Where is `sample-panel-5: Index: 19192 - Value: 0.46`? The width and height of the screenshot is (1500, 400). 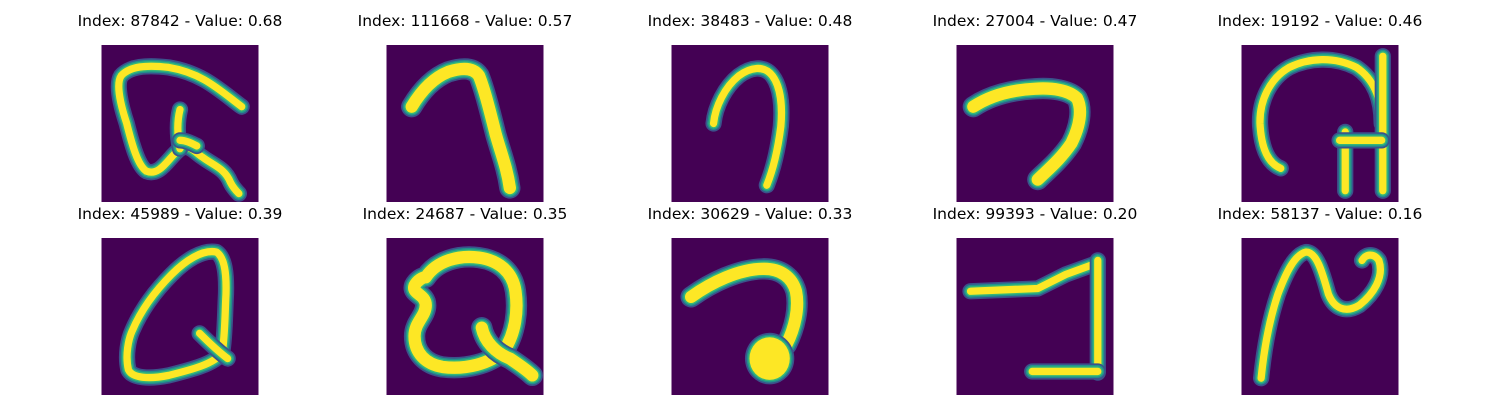
sample-panel-5: Index: 19192 - Value: 0.46 is located at coordinates (1320, 106).